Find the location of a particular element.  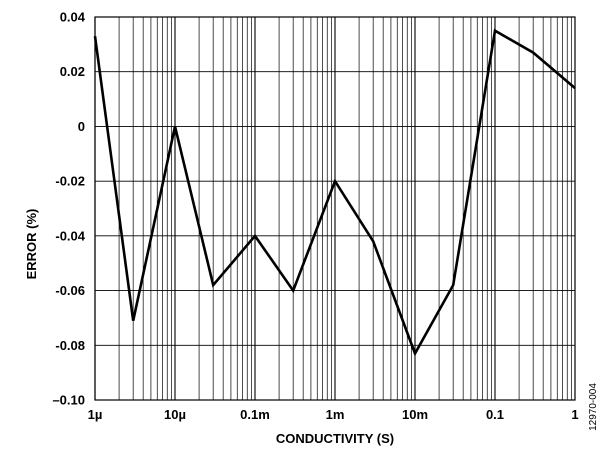

x-axis-label: CONDUCTIVITY (S) is located at coordinates (335, 438).